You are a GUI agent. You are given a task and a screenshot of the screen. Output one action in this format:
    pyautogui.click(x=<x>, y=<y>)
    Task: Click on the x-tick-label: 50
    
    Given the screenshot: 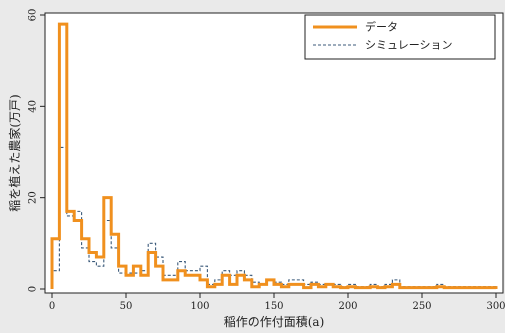 What is the action you would take?
    pyautogui.click(x=126, y=306)
    